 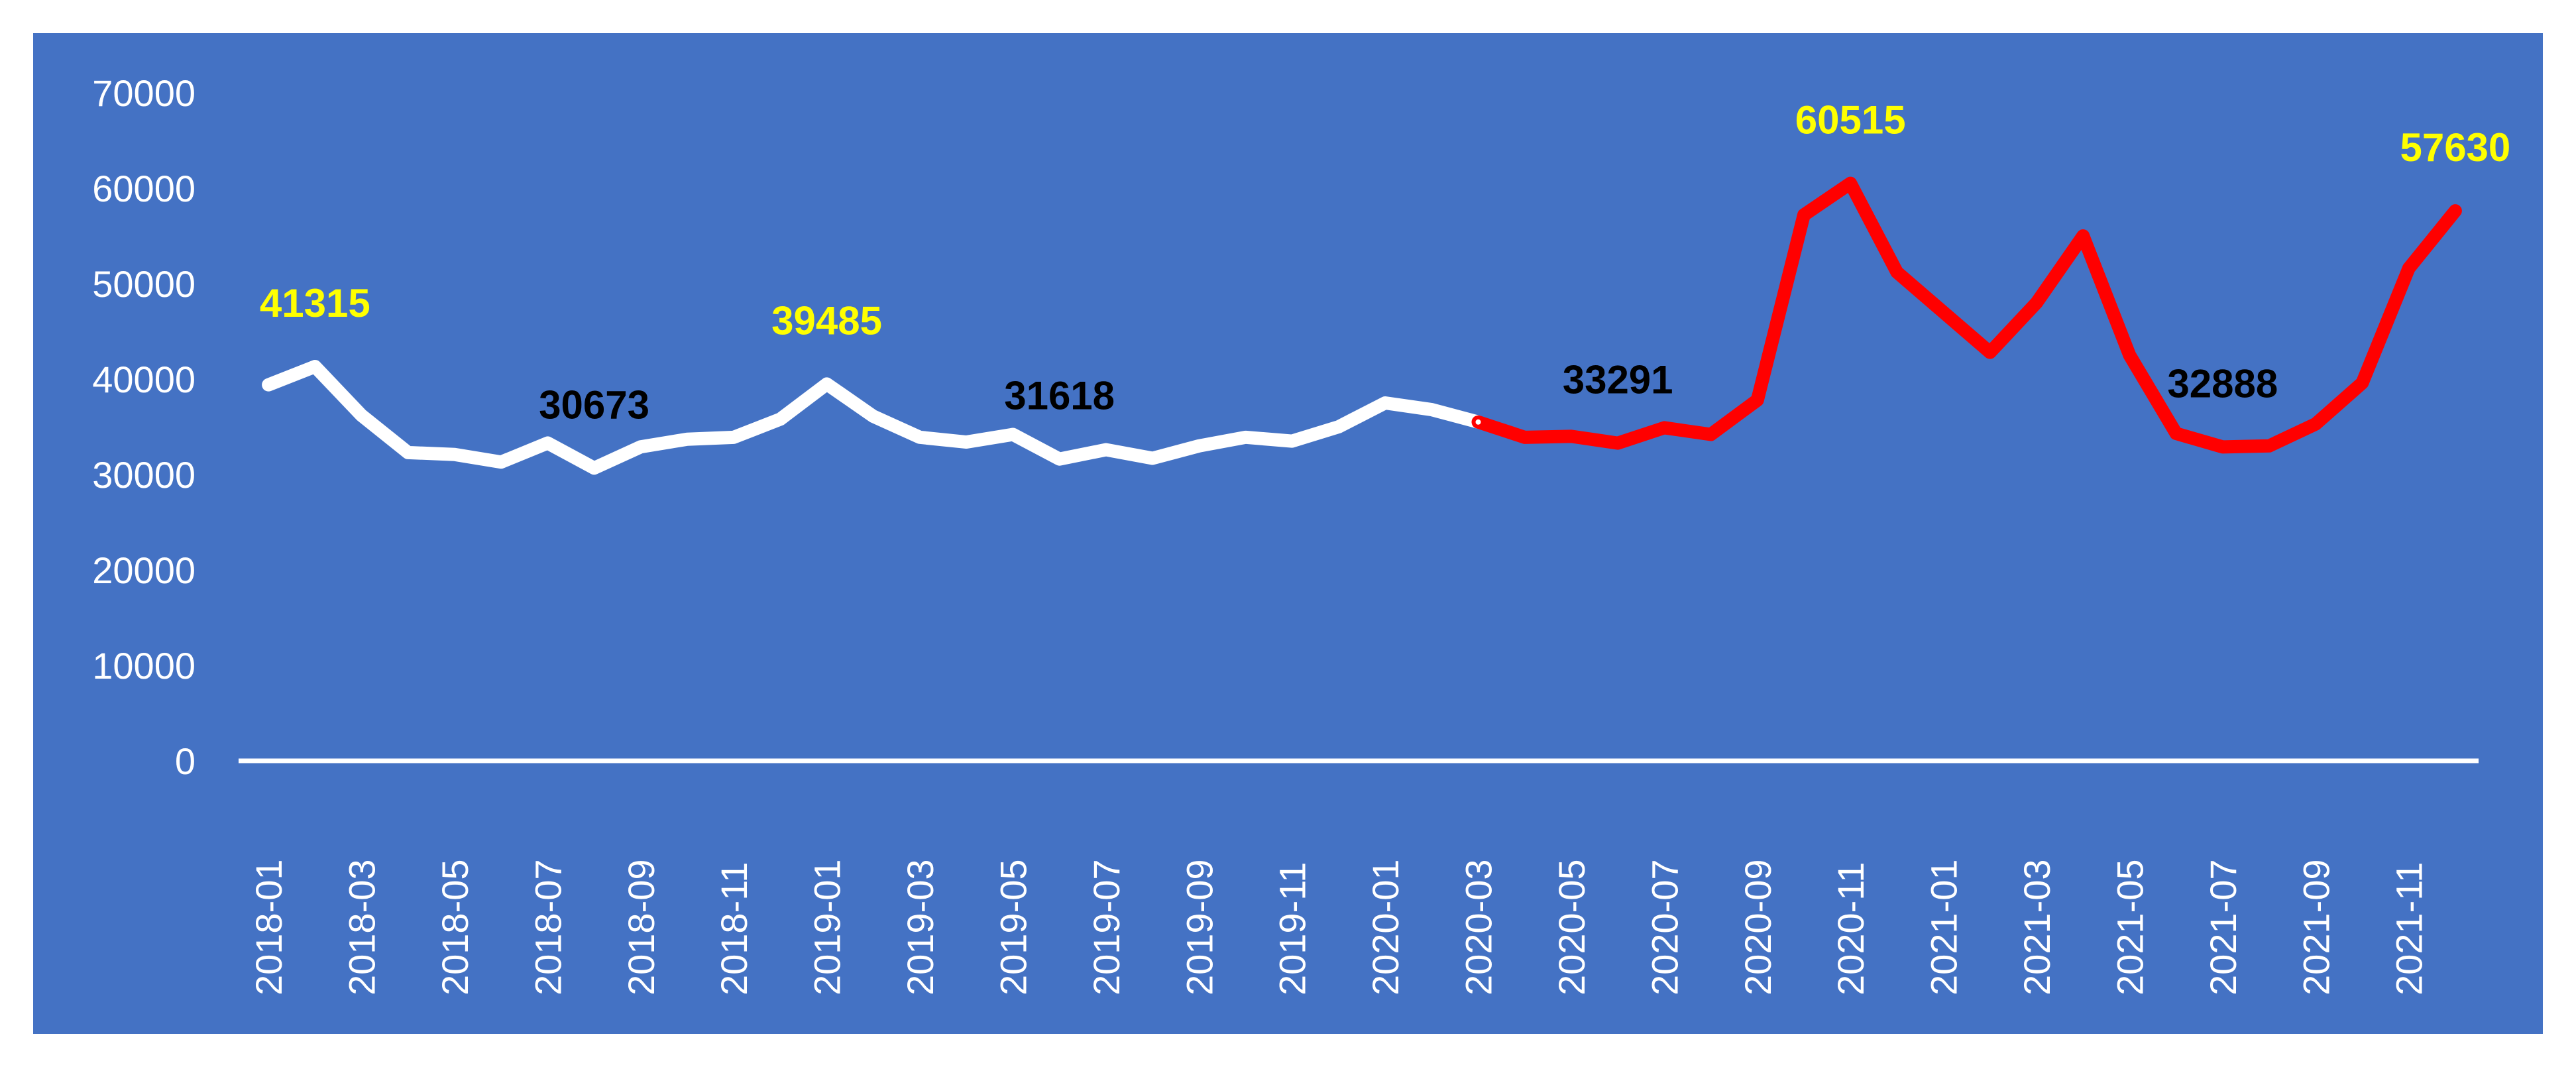 I want to click on x-tick-label: 2020-09, so click(x=1758, y=927).